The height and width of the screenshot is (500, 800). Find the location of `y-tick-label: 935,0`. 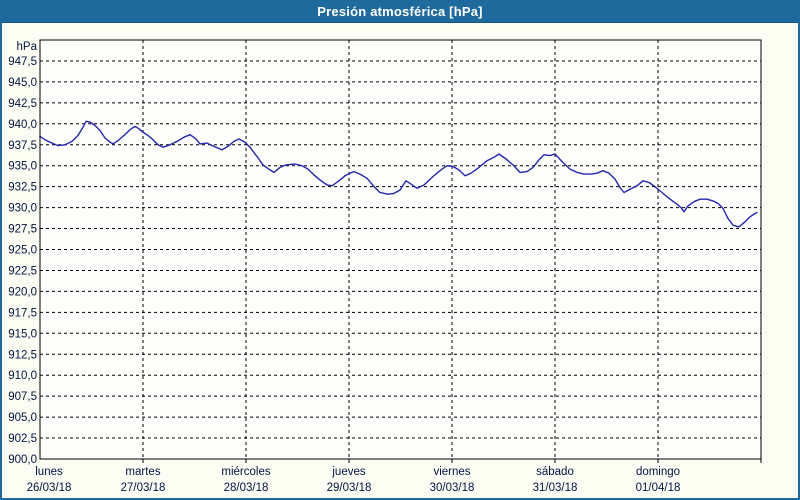

y-tick-label: 935,0 is located at coordinates (22, 167).